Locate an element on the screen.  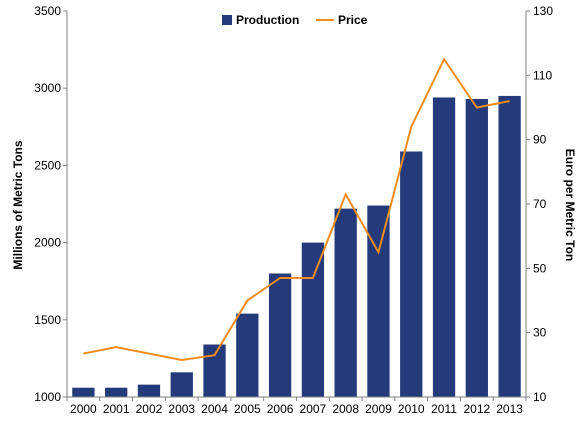
x-tick-label-2004: 2004 is located at coordinates (214, 409).